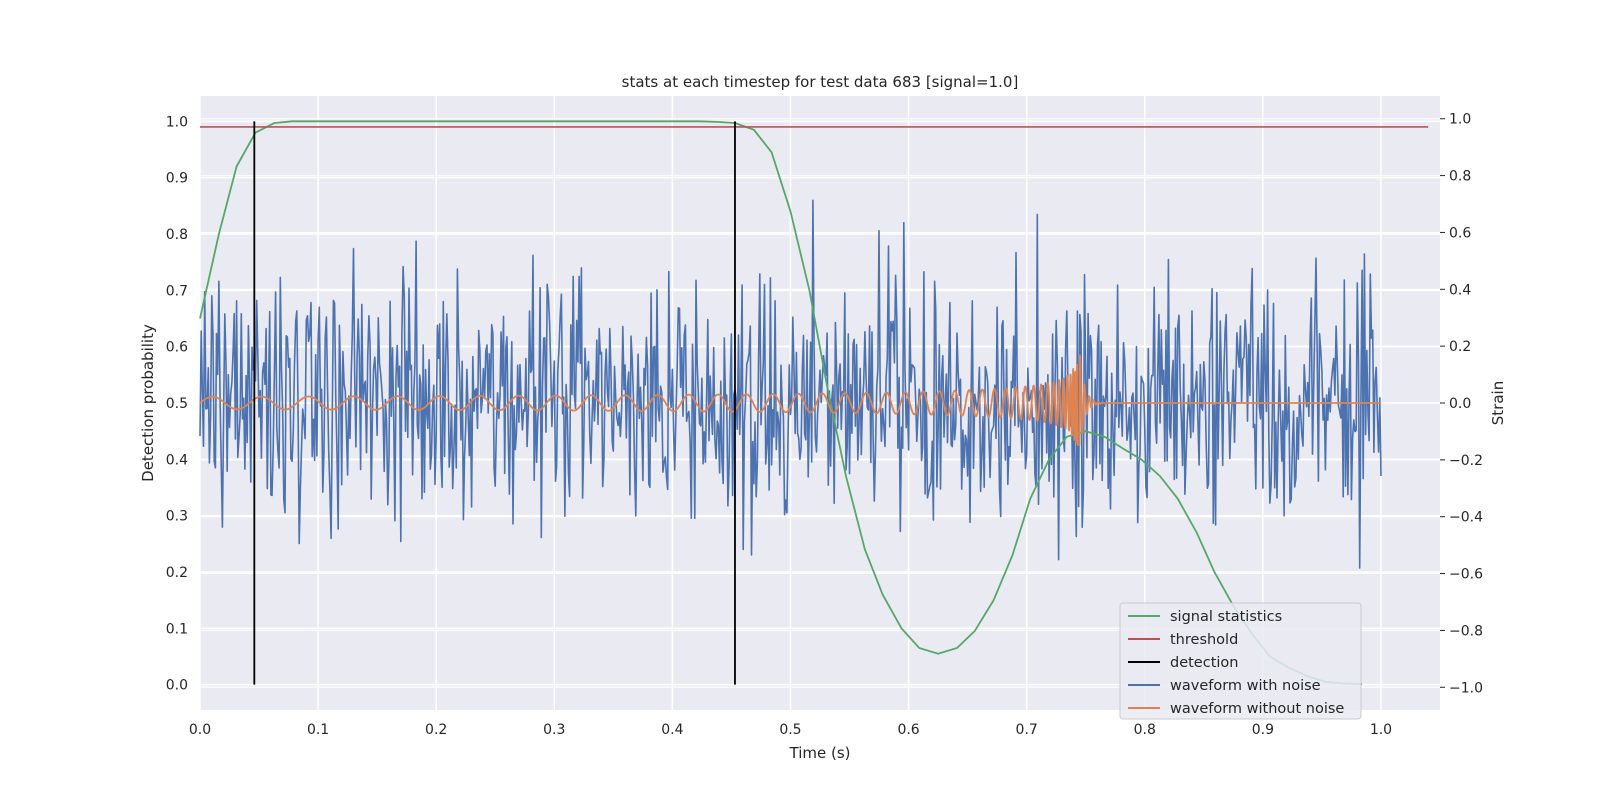 The image size is (1600, 800). I want to click on x-tick-label: 0.1, so click(318, 730).